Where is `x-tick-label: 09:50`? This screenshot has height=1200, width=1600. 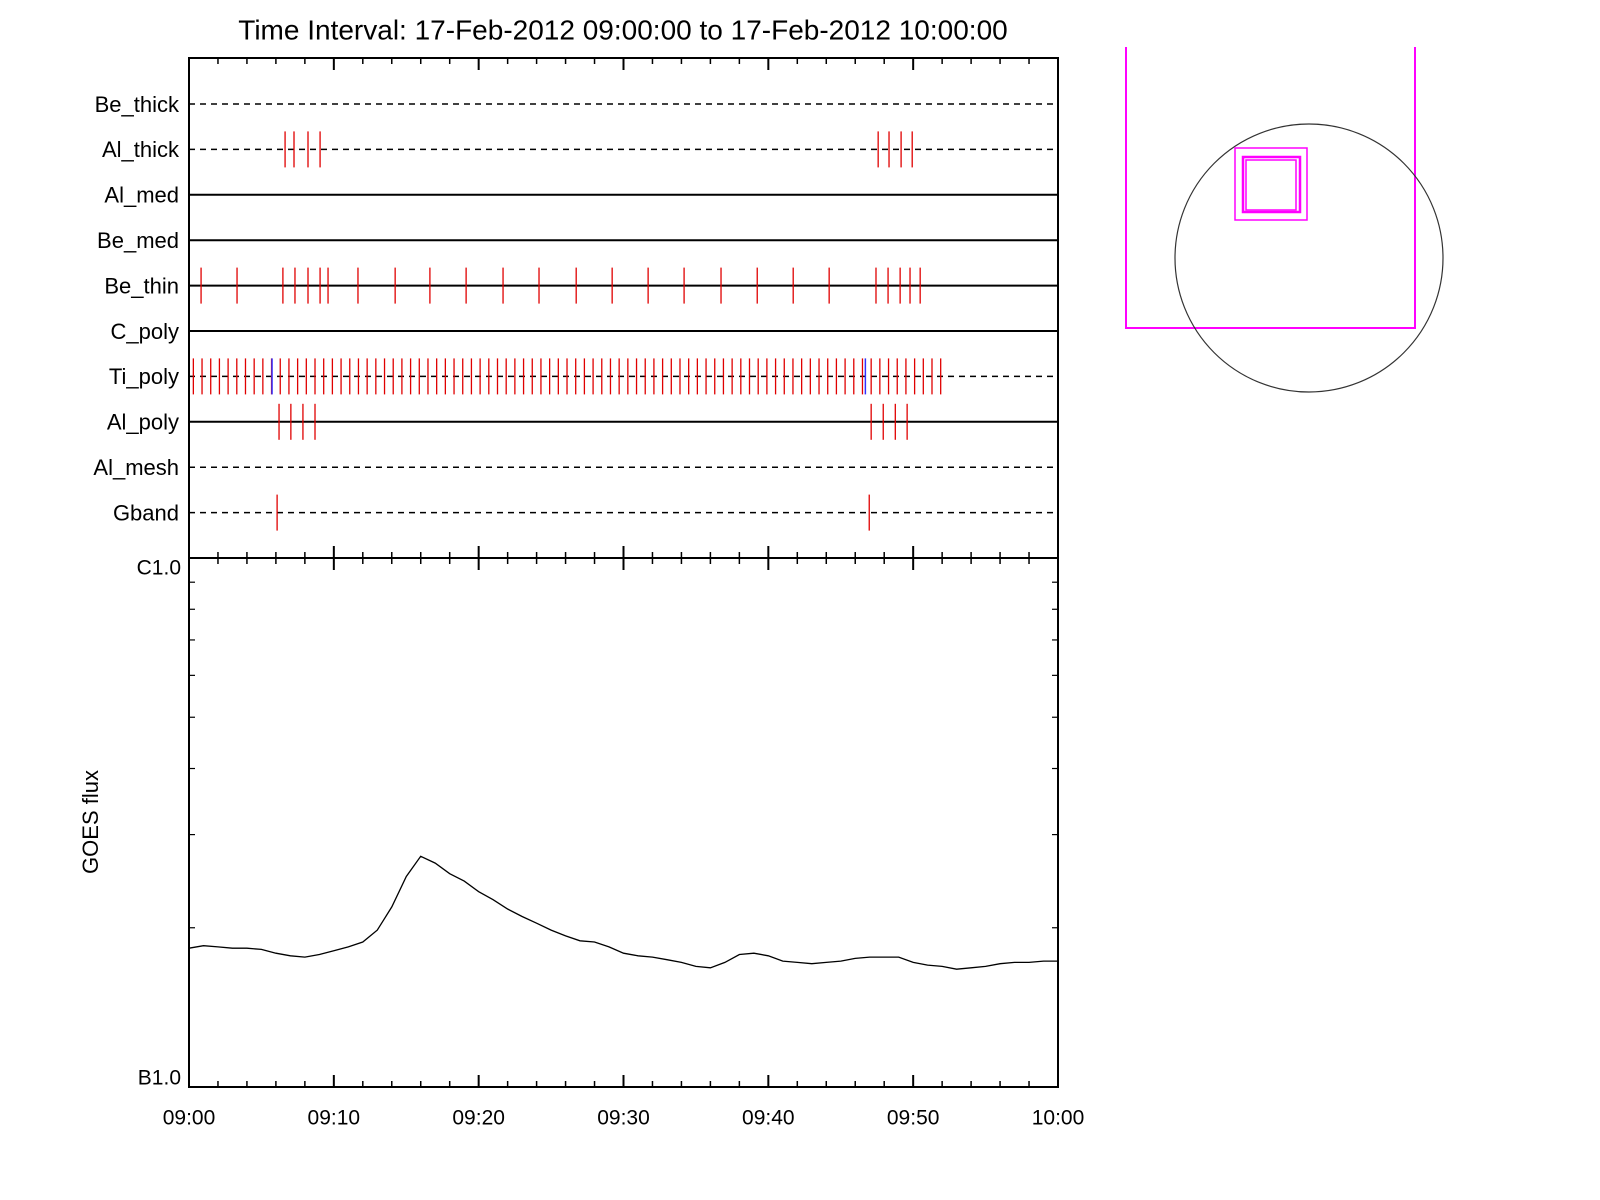
x-tick-label: 09:50 is located at coordinates (913, 1118).